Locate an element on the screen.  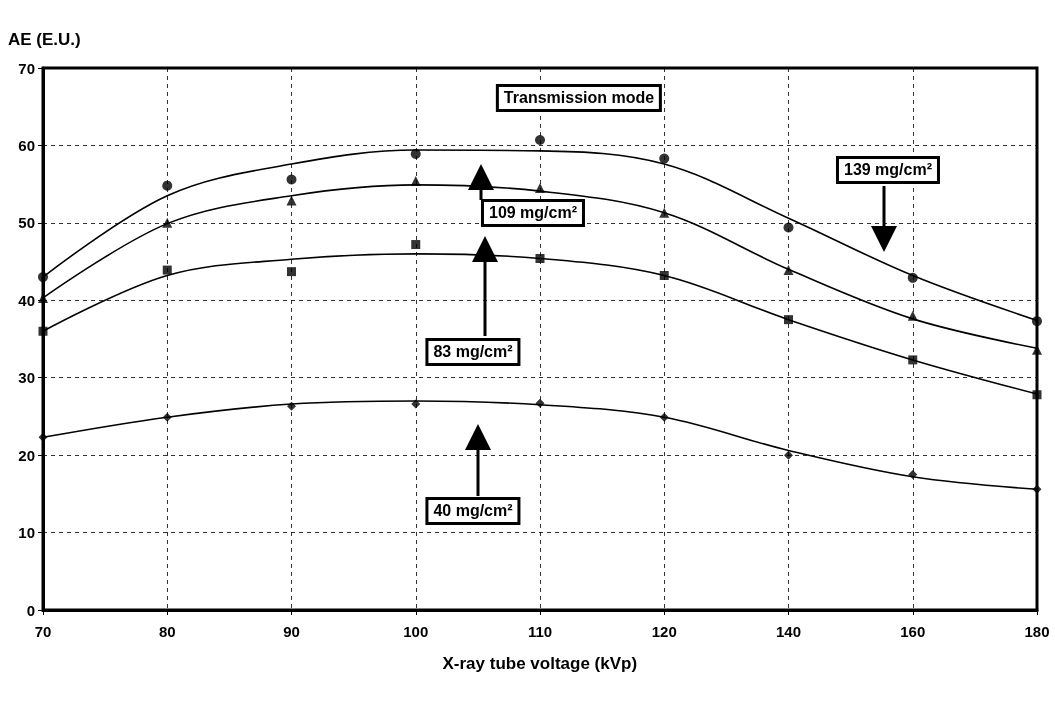
y-axis-title: AE (E.U.) is located at coordinates (44, 40).